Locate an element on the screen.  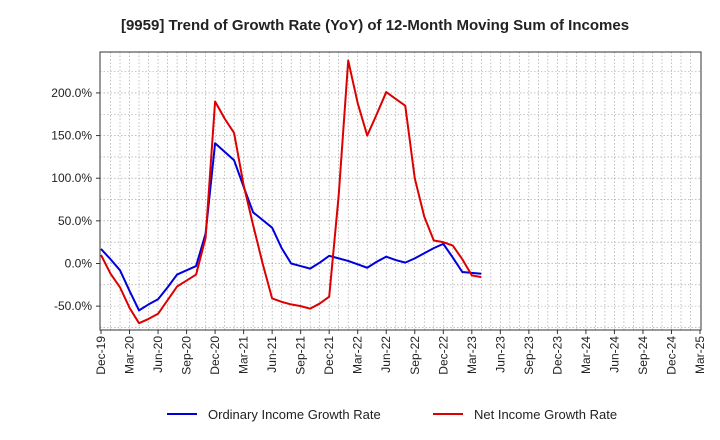
x-tick-label: Dec-21 is located at coordinates (329, 355).